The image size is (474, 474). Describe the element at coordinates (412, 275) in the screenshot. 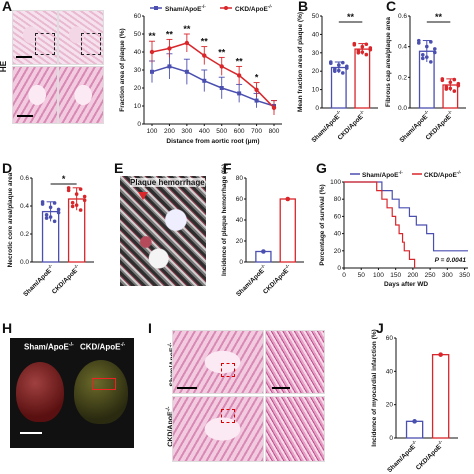

I see `chart-g-x-tick-label: 200` at that location.